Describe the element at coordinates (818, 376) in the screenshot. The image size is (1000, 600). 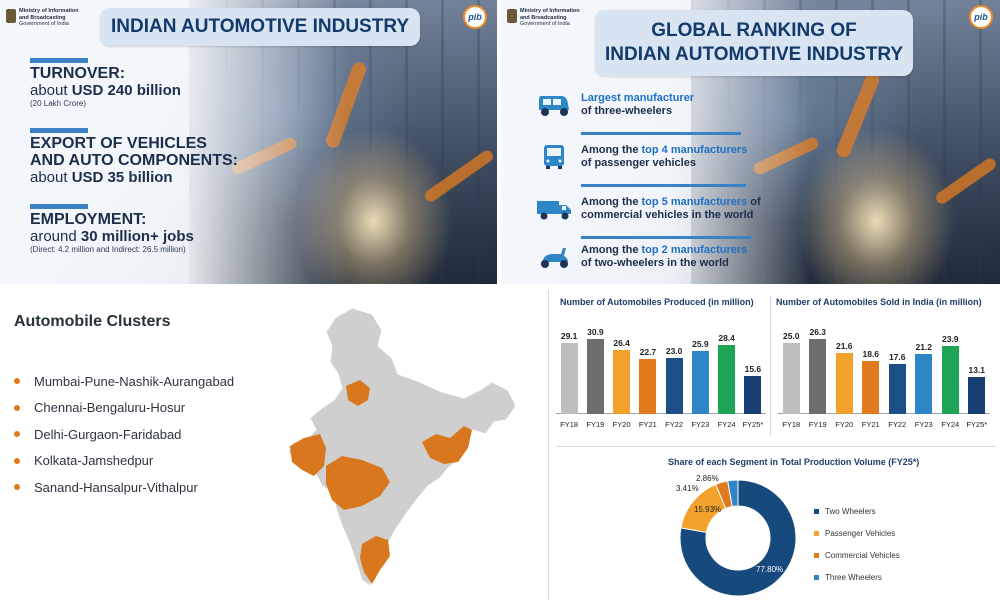
I see `sold-bar-fy19` at that location.